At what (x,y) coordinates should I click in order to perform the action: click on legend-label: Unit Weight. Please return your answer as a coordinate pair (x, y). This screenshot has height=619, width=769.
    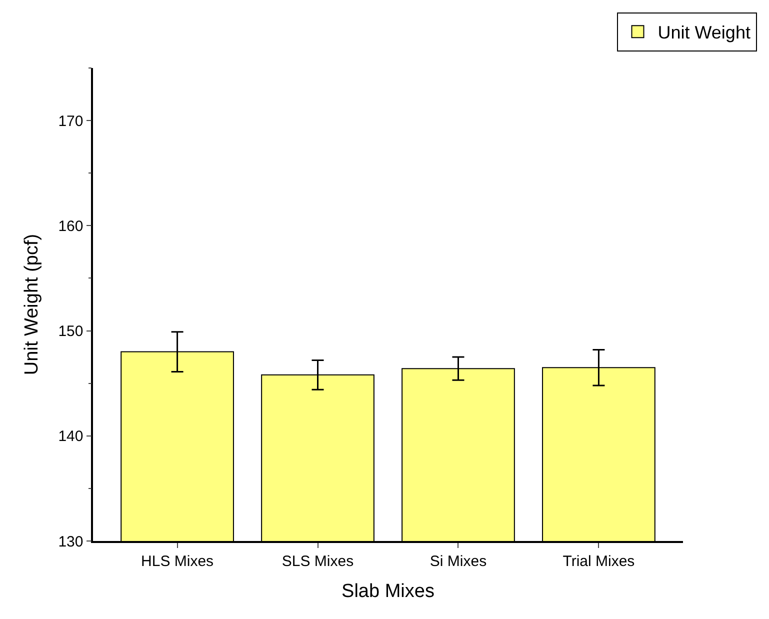
    Looking at the image, I should click on (704, 32).